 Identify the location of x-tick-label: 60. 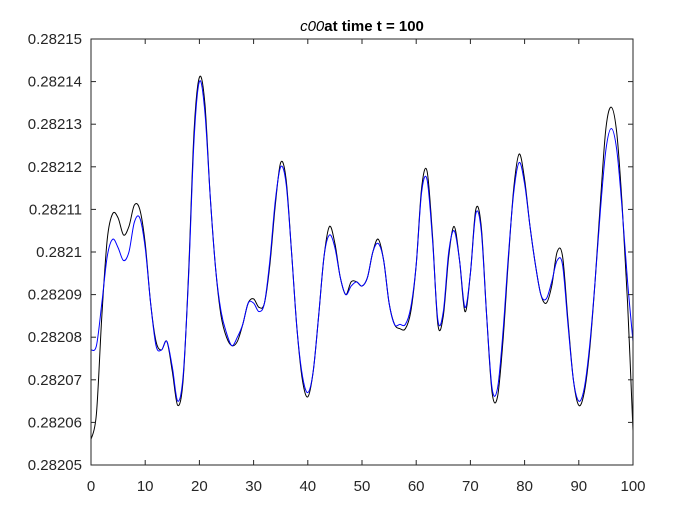
(416, 486).